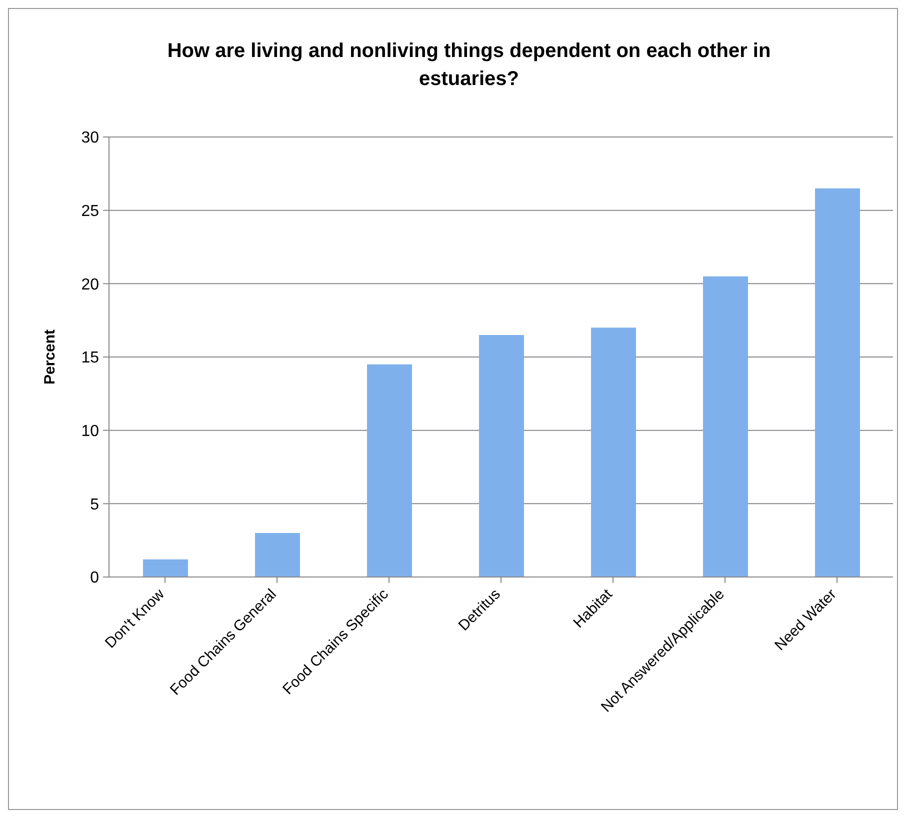 This screenshot has height=818, width=906. Describe the element at coordinates (90, 211) in the screenshot. I see `y-tick-label: 25` at that location.